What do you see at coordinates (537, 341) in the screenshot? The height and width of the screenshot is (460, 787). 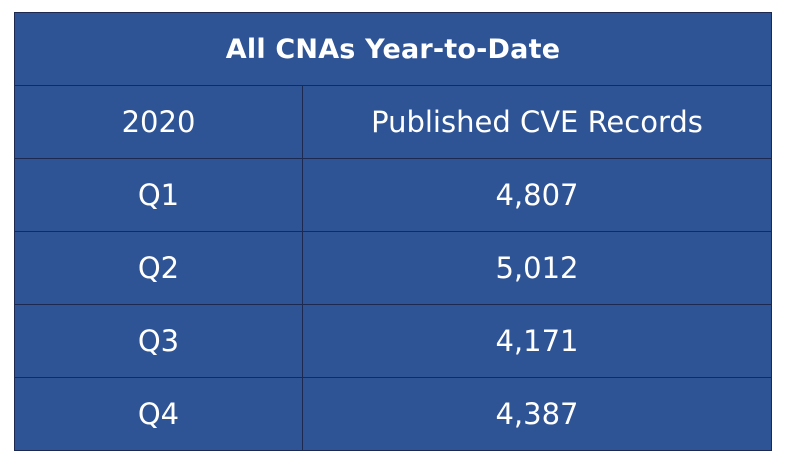 I see `records-cell: 4,171` at bounding box center [537, 341].